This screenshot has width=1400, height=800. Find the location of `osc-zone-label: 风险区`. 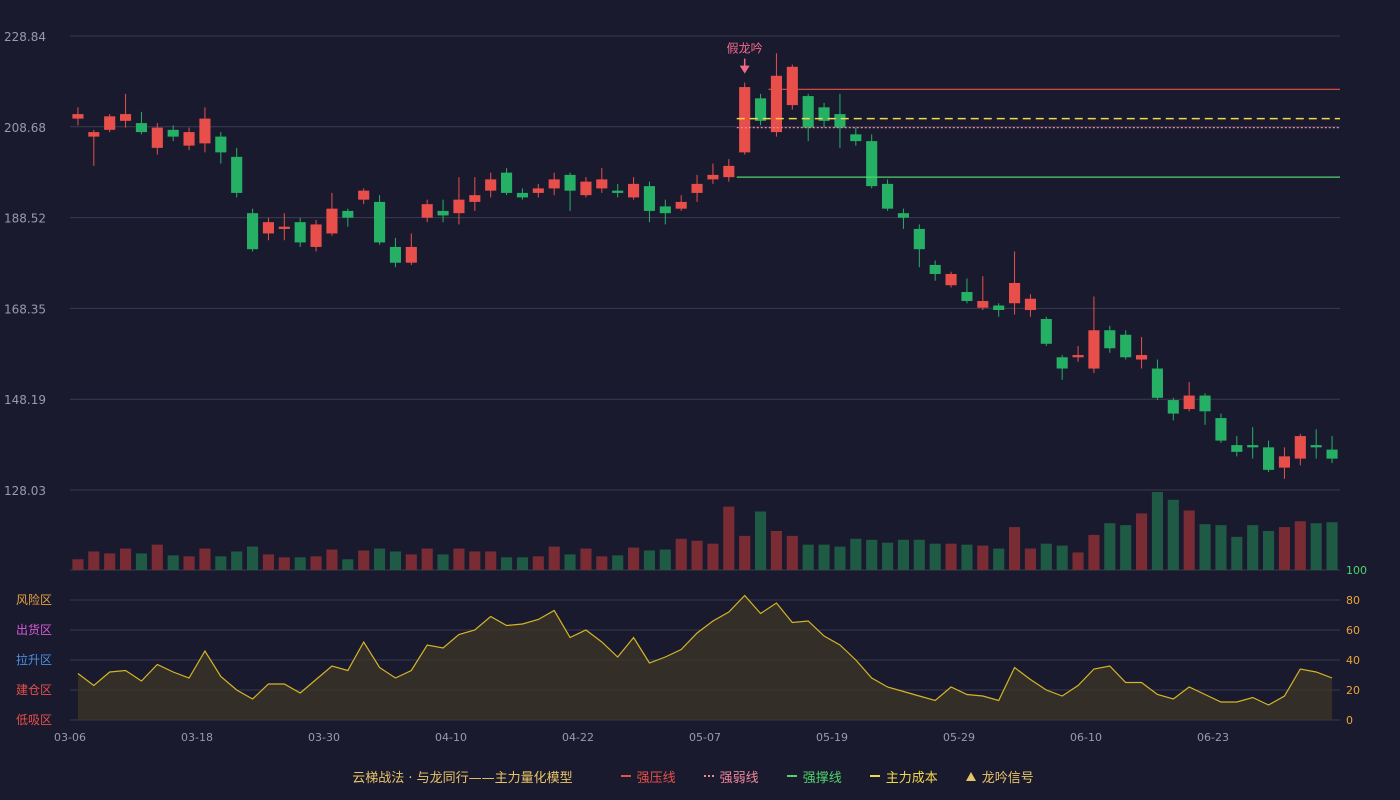

osc-zone-label: 风险区 is located at coordinates (34, 599).